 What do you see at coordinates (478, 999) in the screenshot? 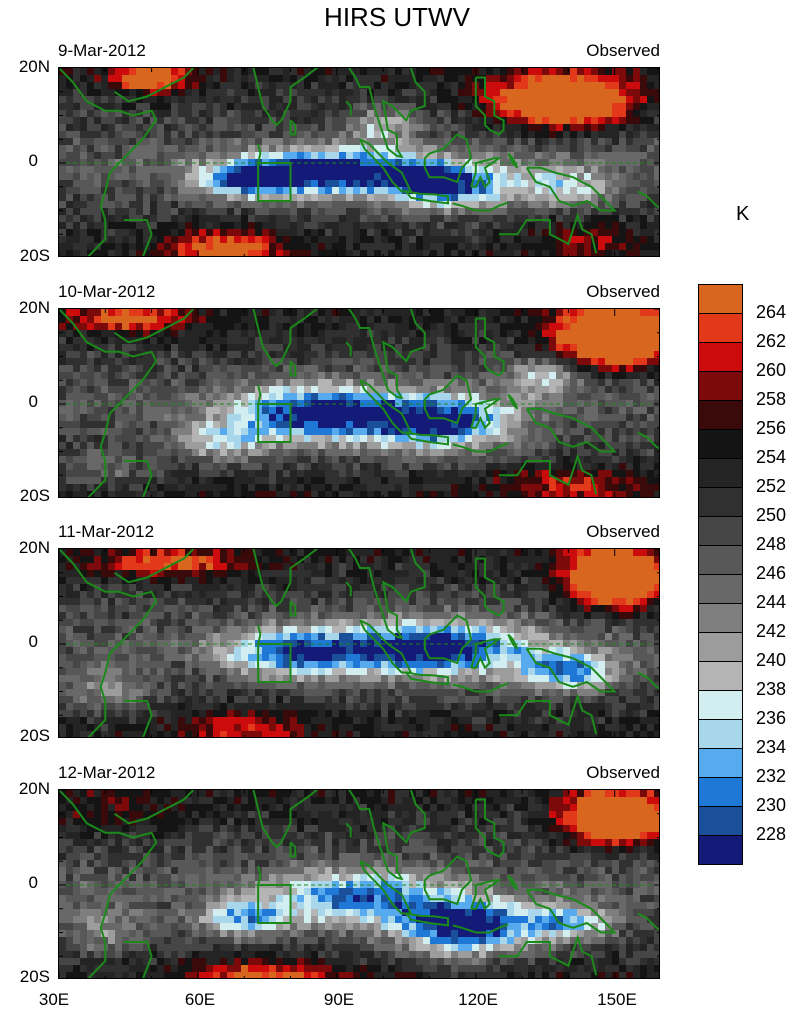
I see `xlabel-120e: 120E` at bounding box center [478, 999].